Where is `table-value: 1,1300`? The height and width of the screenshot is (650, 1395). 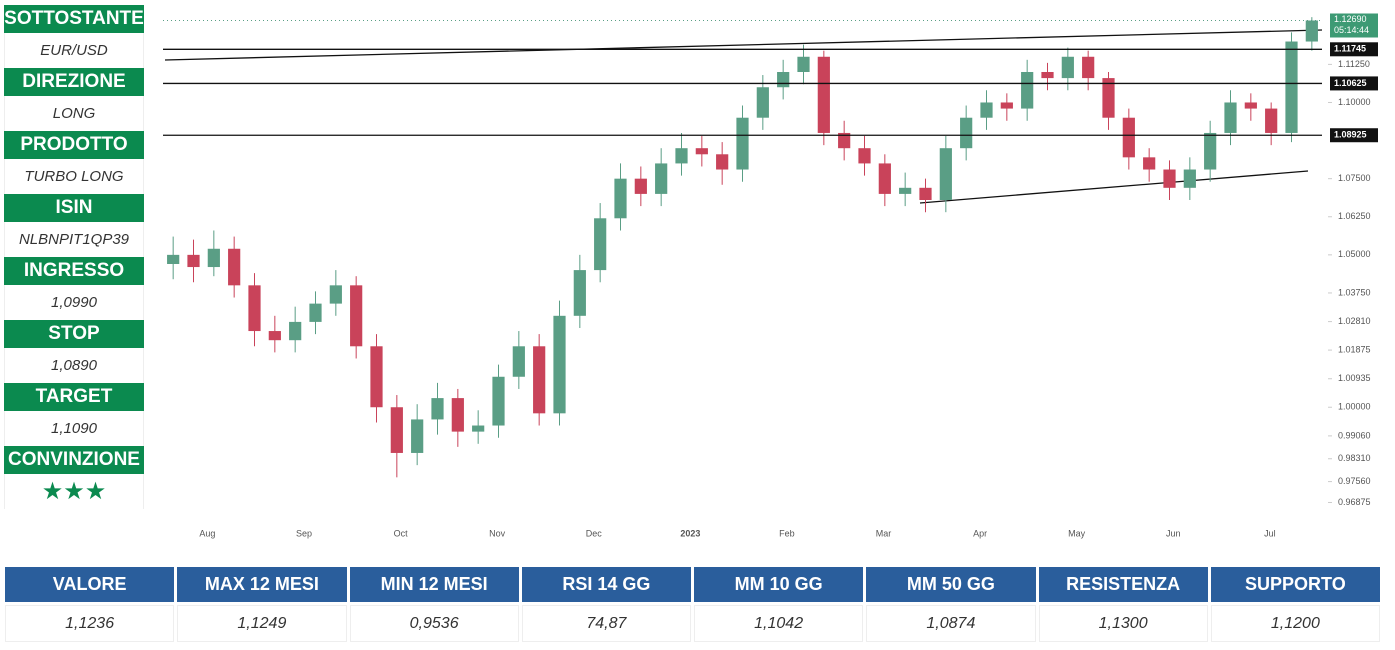
table-value: 1,1300 is located at coordinates (1123, 623).